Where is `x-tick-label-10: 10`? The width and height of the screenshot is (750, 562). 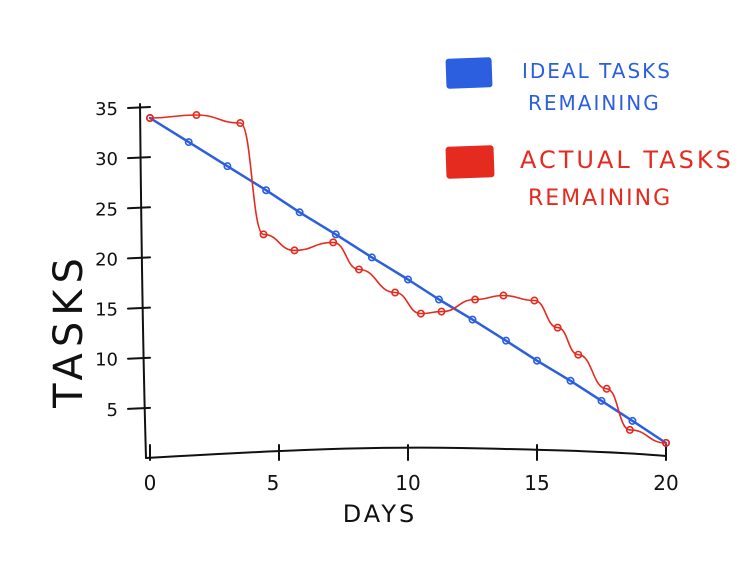
x-tick-label-10: 10 is located at coordinates (407, 483).